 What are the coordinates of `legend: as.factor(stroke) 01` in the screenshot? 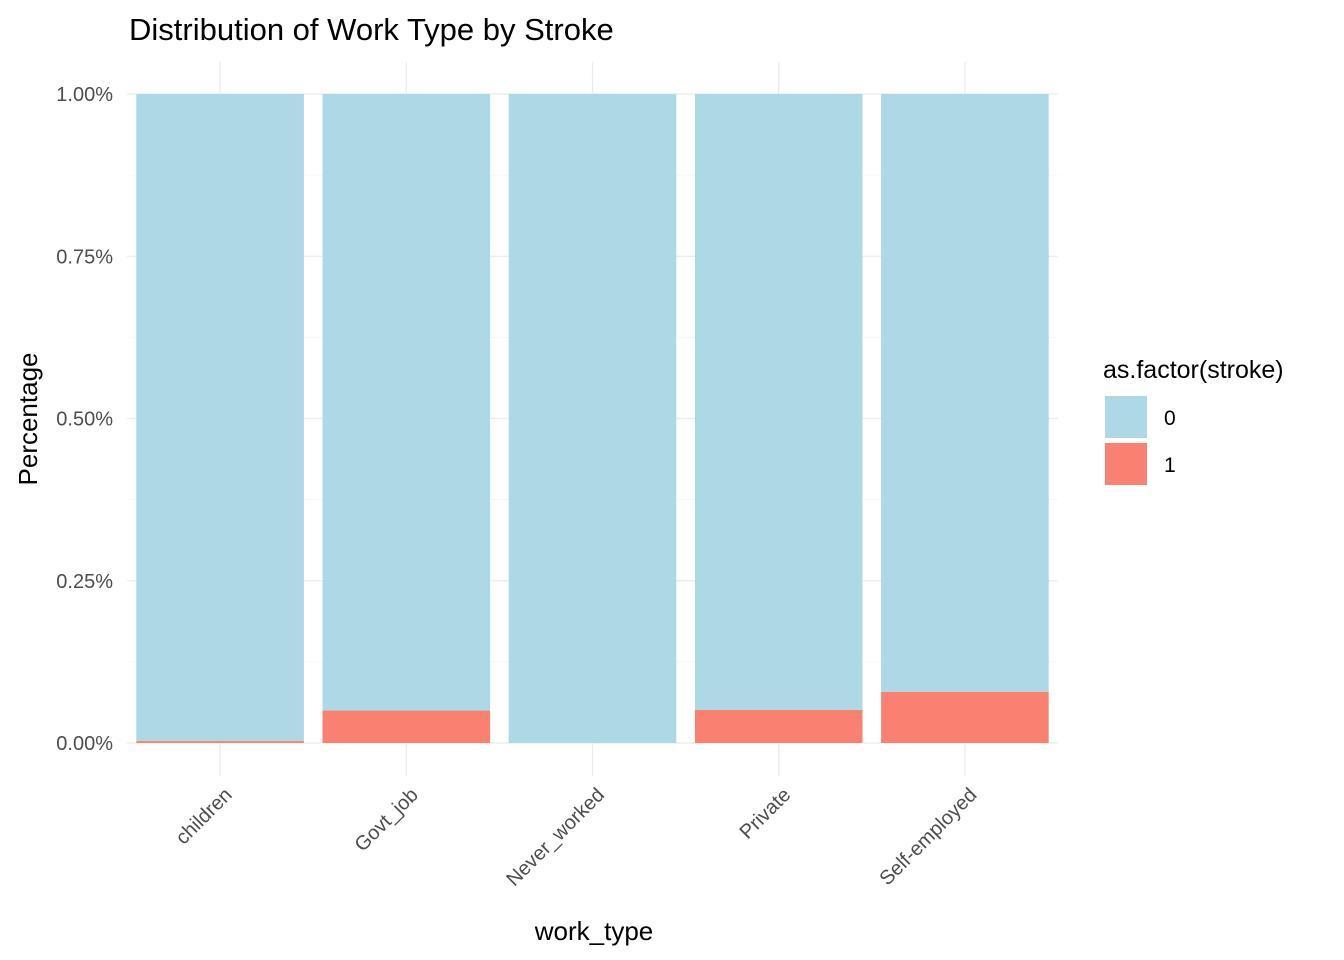 It's located at (1193, 420).